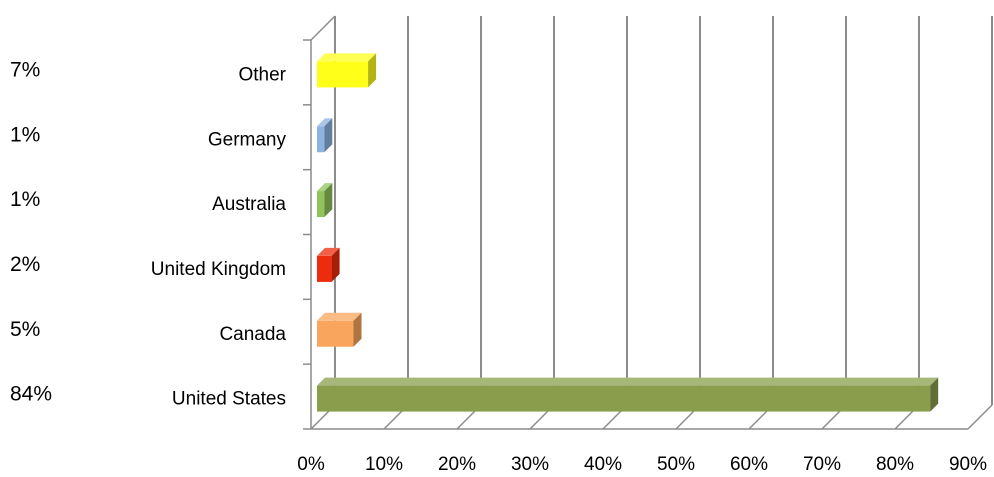 The width and height of the screenshot is (994, 477). What do you see at coordinates (822, 464) in the screenshot?
I see `x-tick-label: 70%` at bounding box center [822, 464].